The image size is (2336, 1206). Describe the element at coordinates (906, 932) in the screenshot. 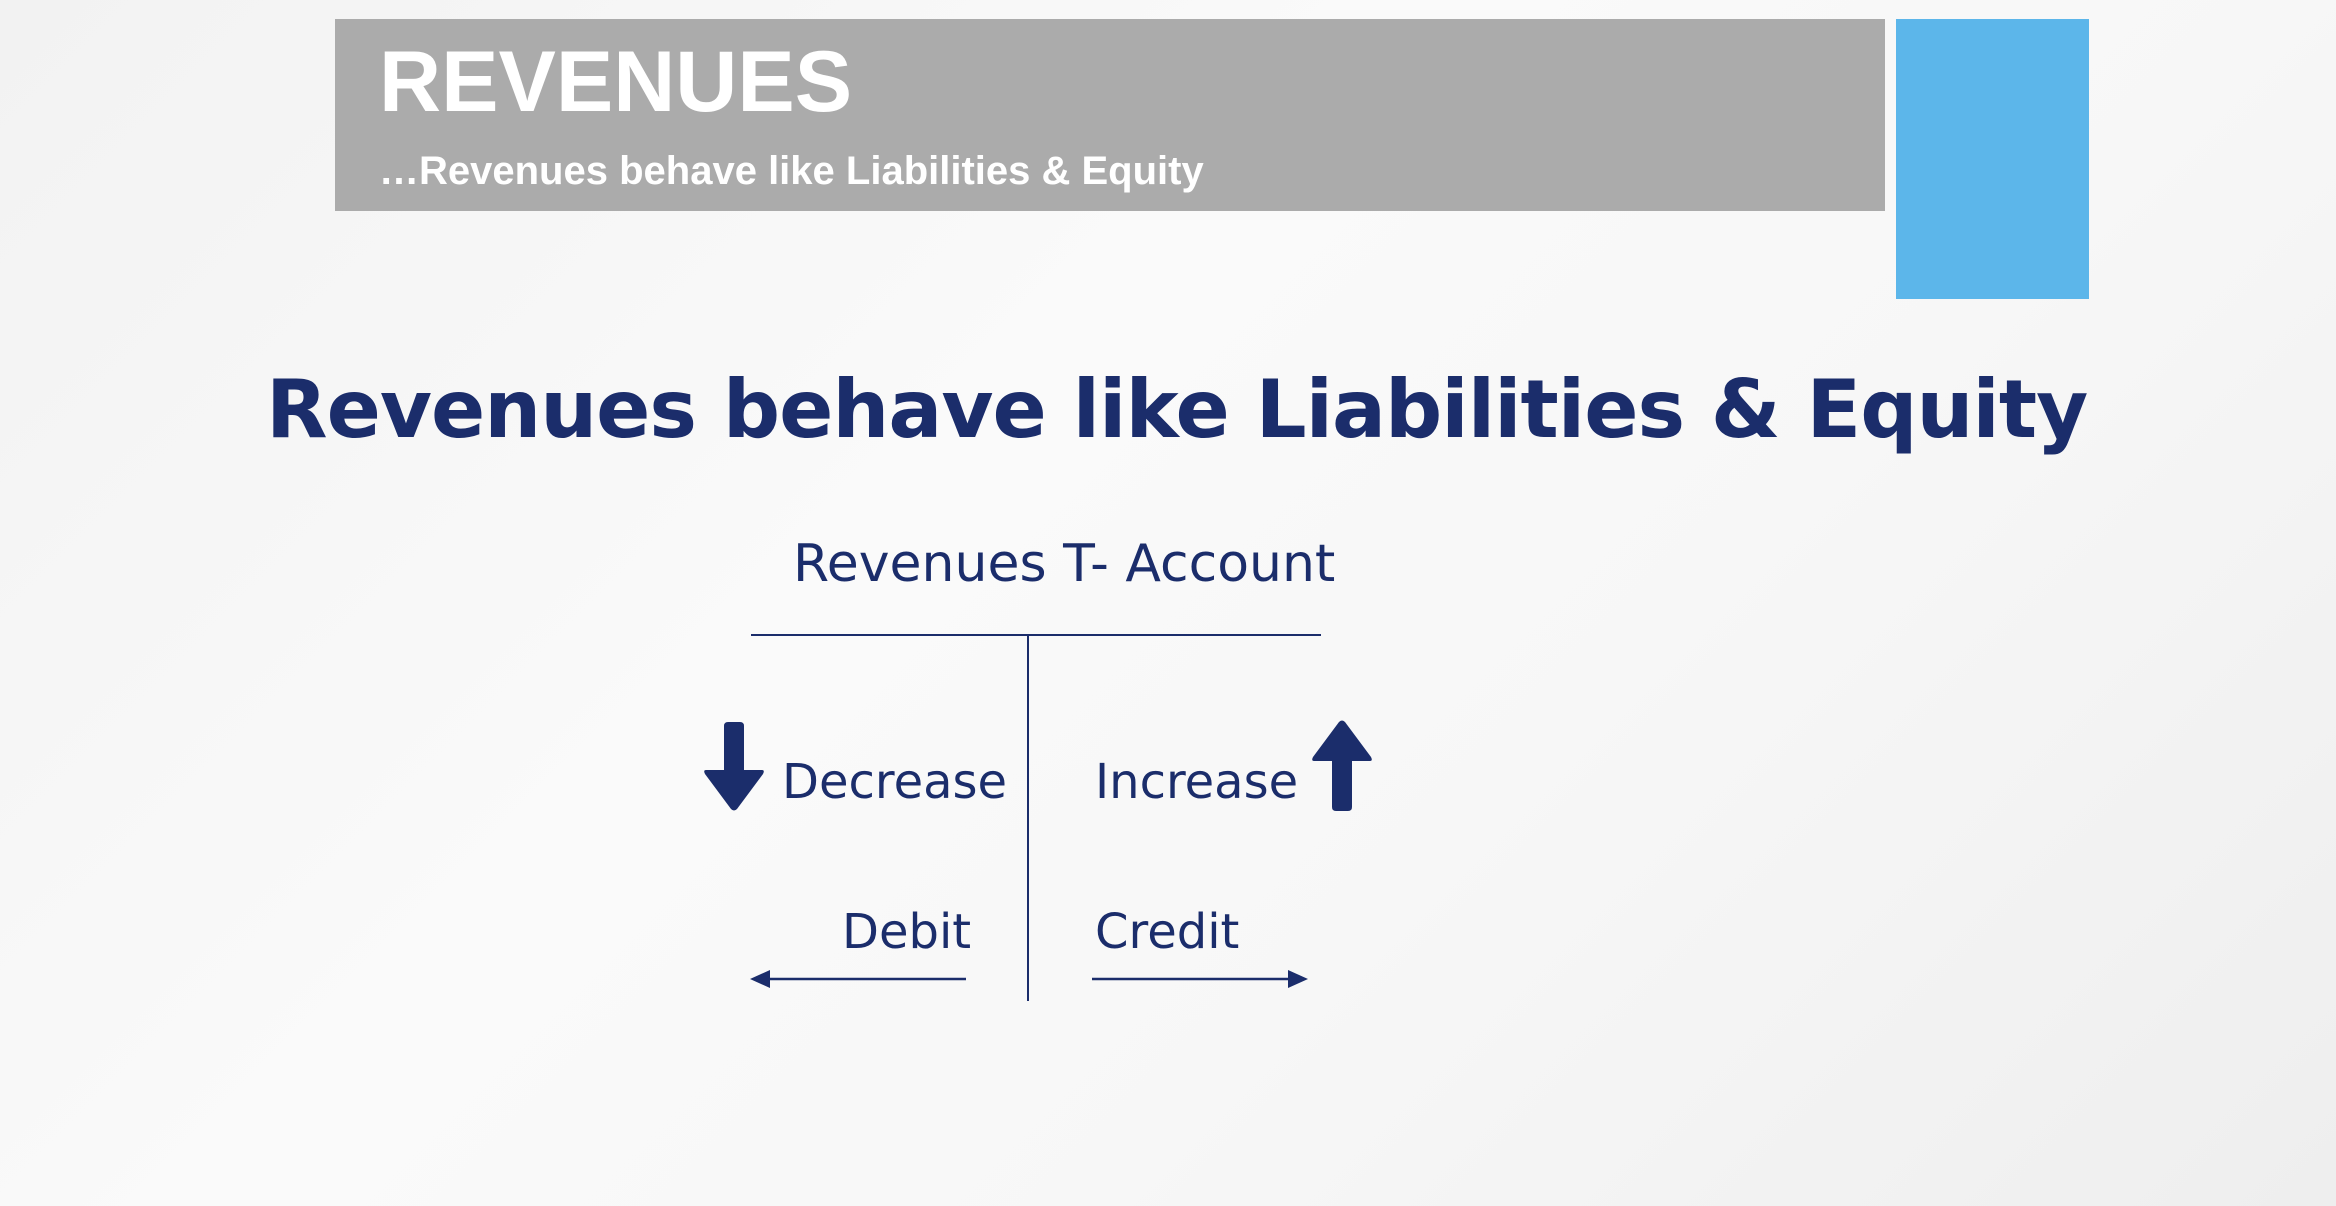

I see `debit-label: Debit` at that location.